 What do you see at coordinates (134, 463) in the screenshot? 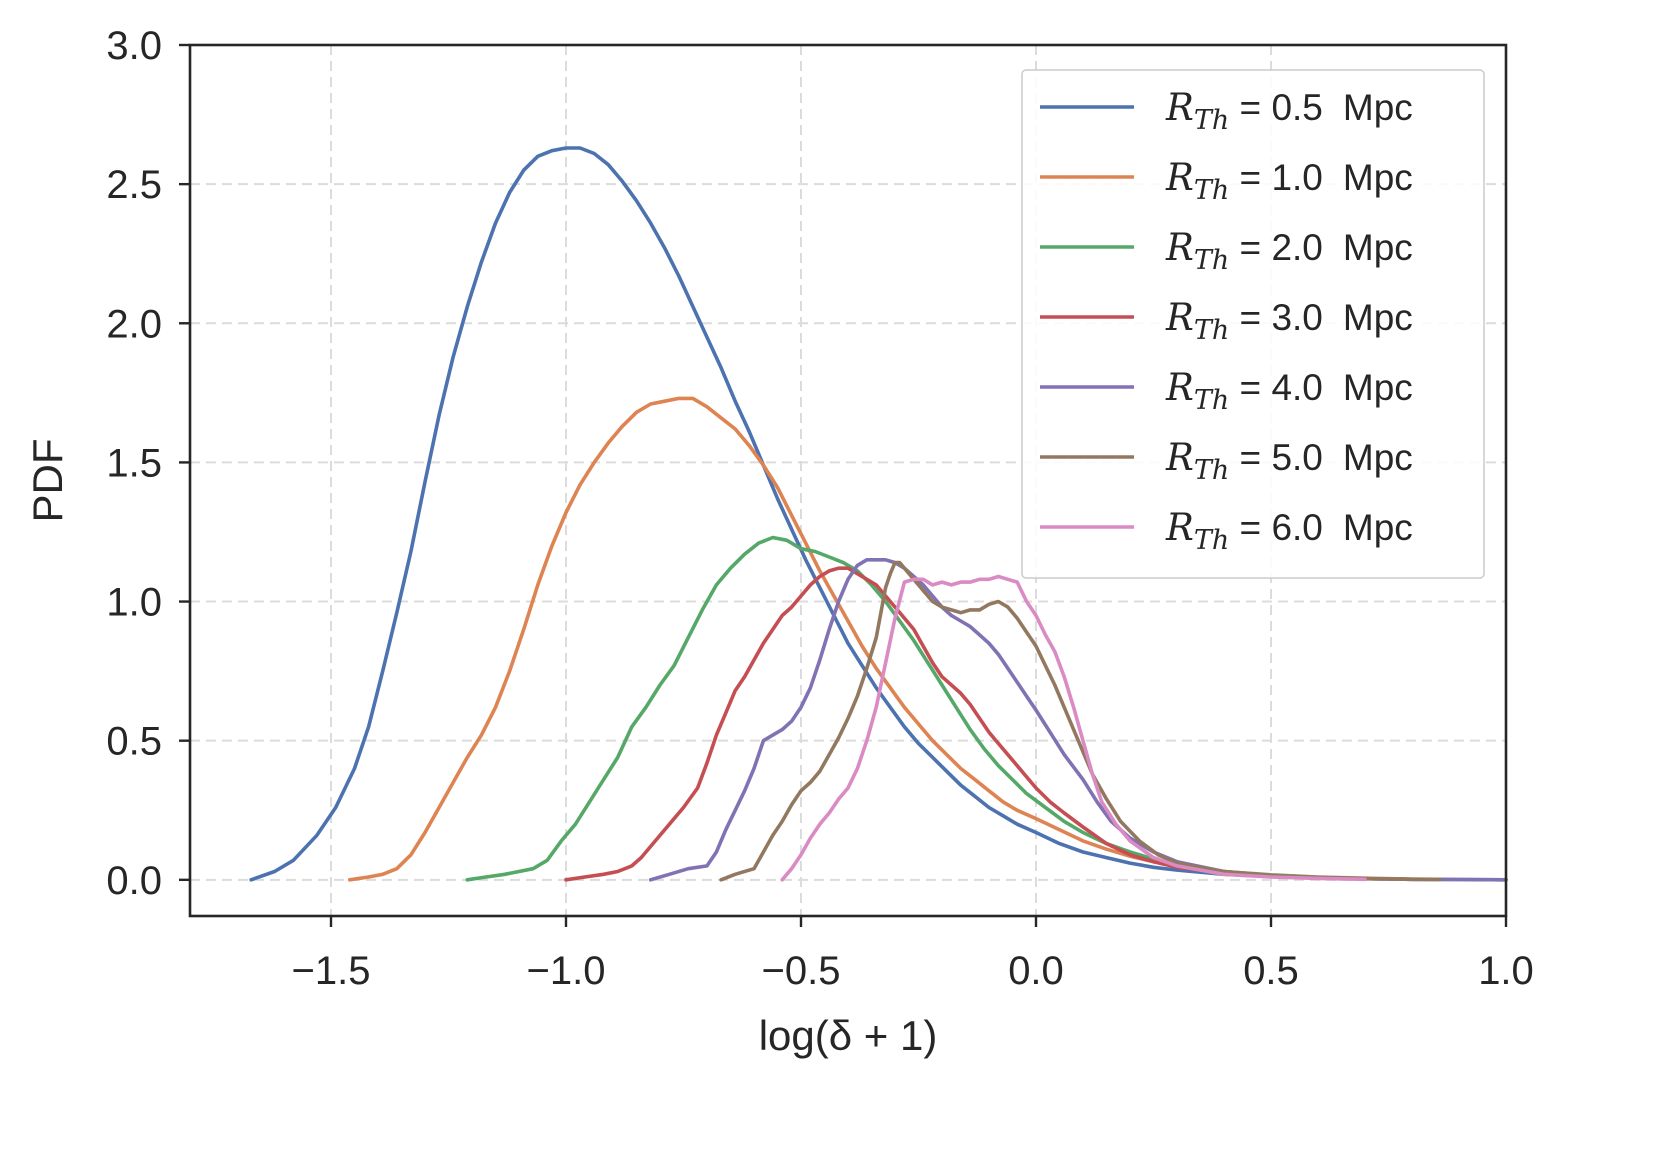
I see `y-tick-label: 1.5` at bounding box center [134, 463].